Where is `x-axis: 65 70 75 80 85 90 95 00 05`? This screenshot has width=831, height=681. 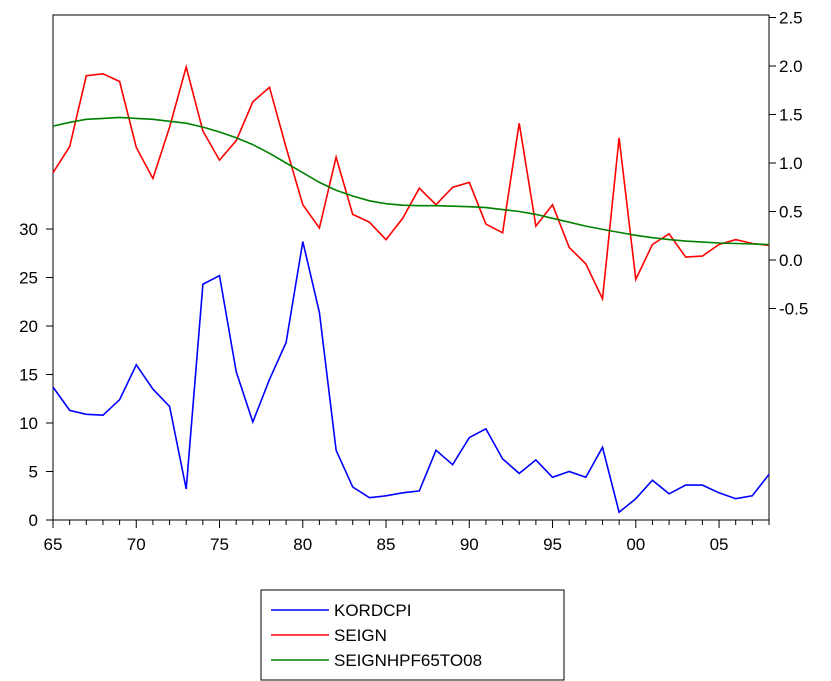 x-axis: 65 70 75 80 85 90 95 00 05 is located at coordinates (407, 537).